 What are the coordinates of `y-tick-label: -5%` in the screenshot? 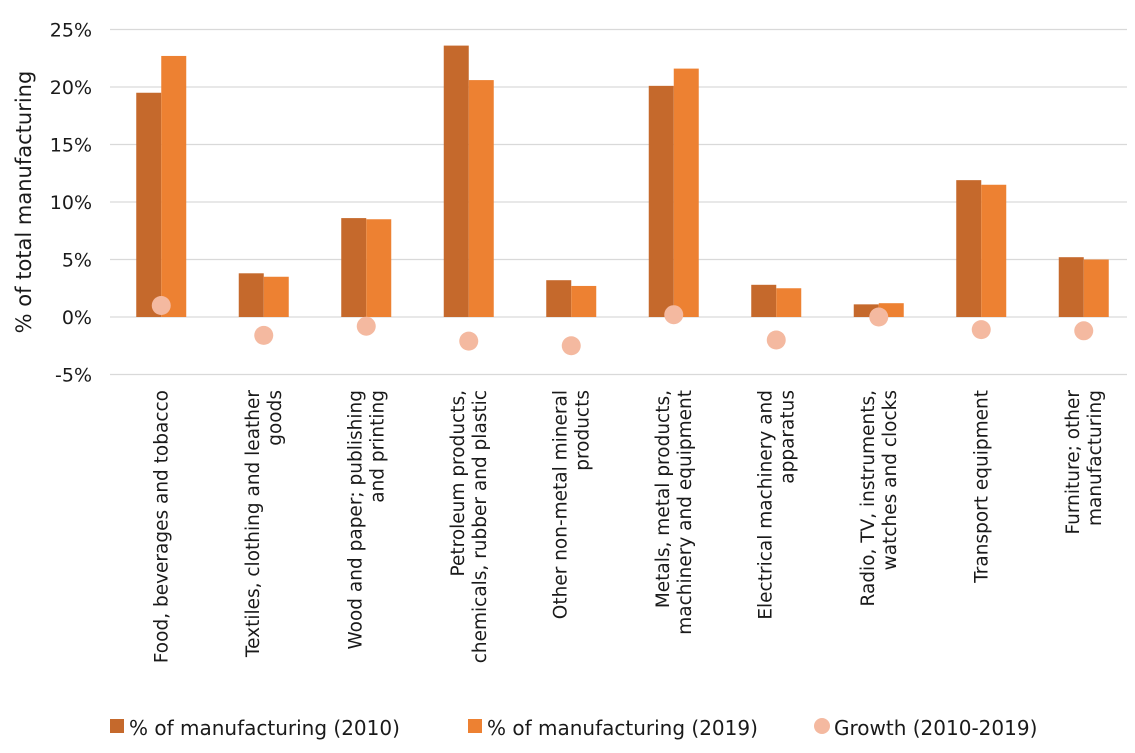 It's located at (73, 376).